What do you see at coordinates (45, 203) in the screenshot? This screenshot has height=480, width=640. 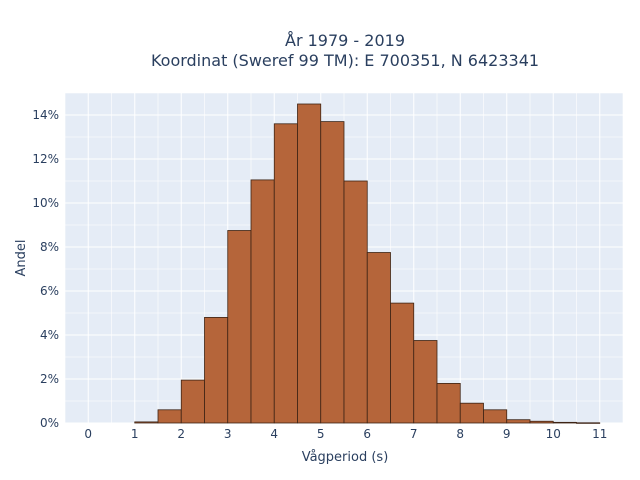 I see `y-tick-label: 10%` at bounding box center [45, 203].